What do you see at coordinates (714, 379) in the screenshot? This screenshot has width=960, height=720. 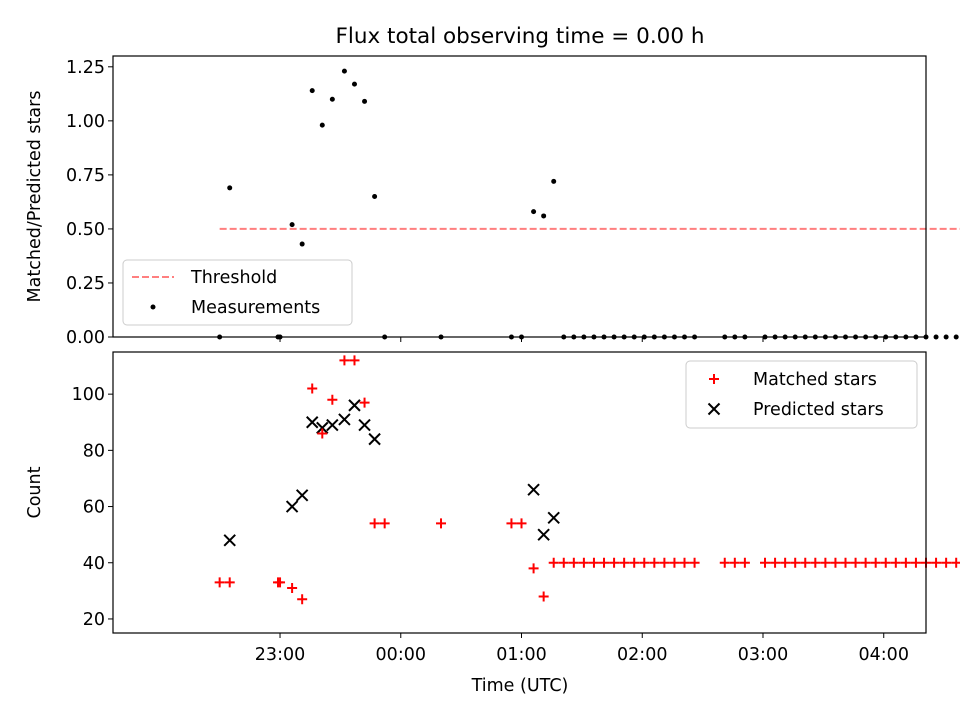 I see `legend-matched-marker` at bounding box center [714, 379].